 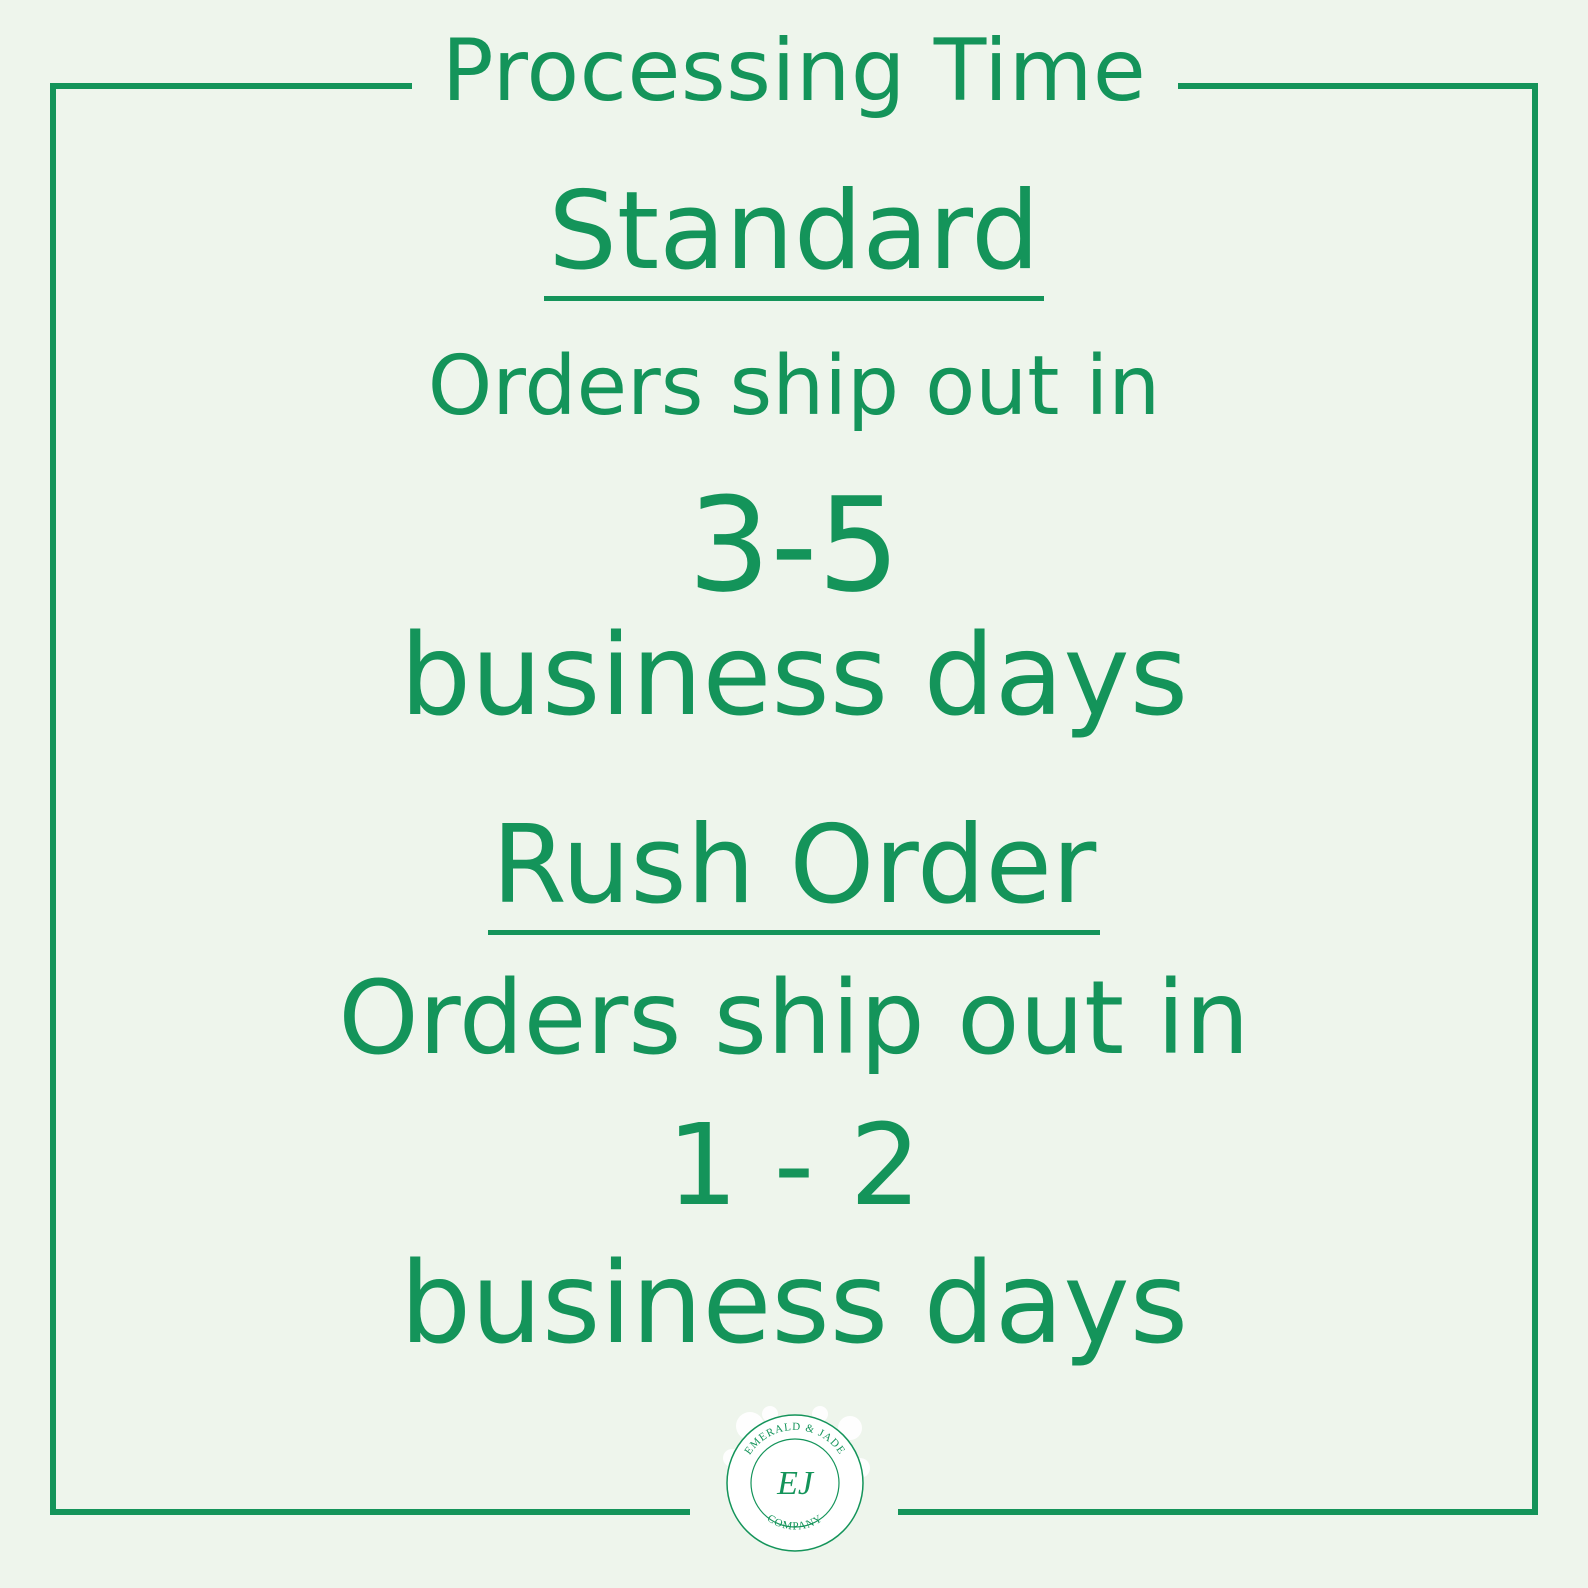 I want to click on rush-heading-text: Rush Order, so click(x=794, y=873).